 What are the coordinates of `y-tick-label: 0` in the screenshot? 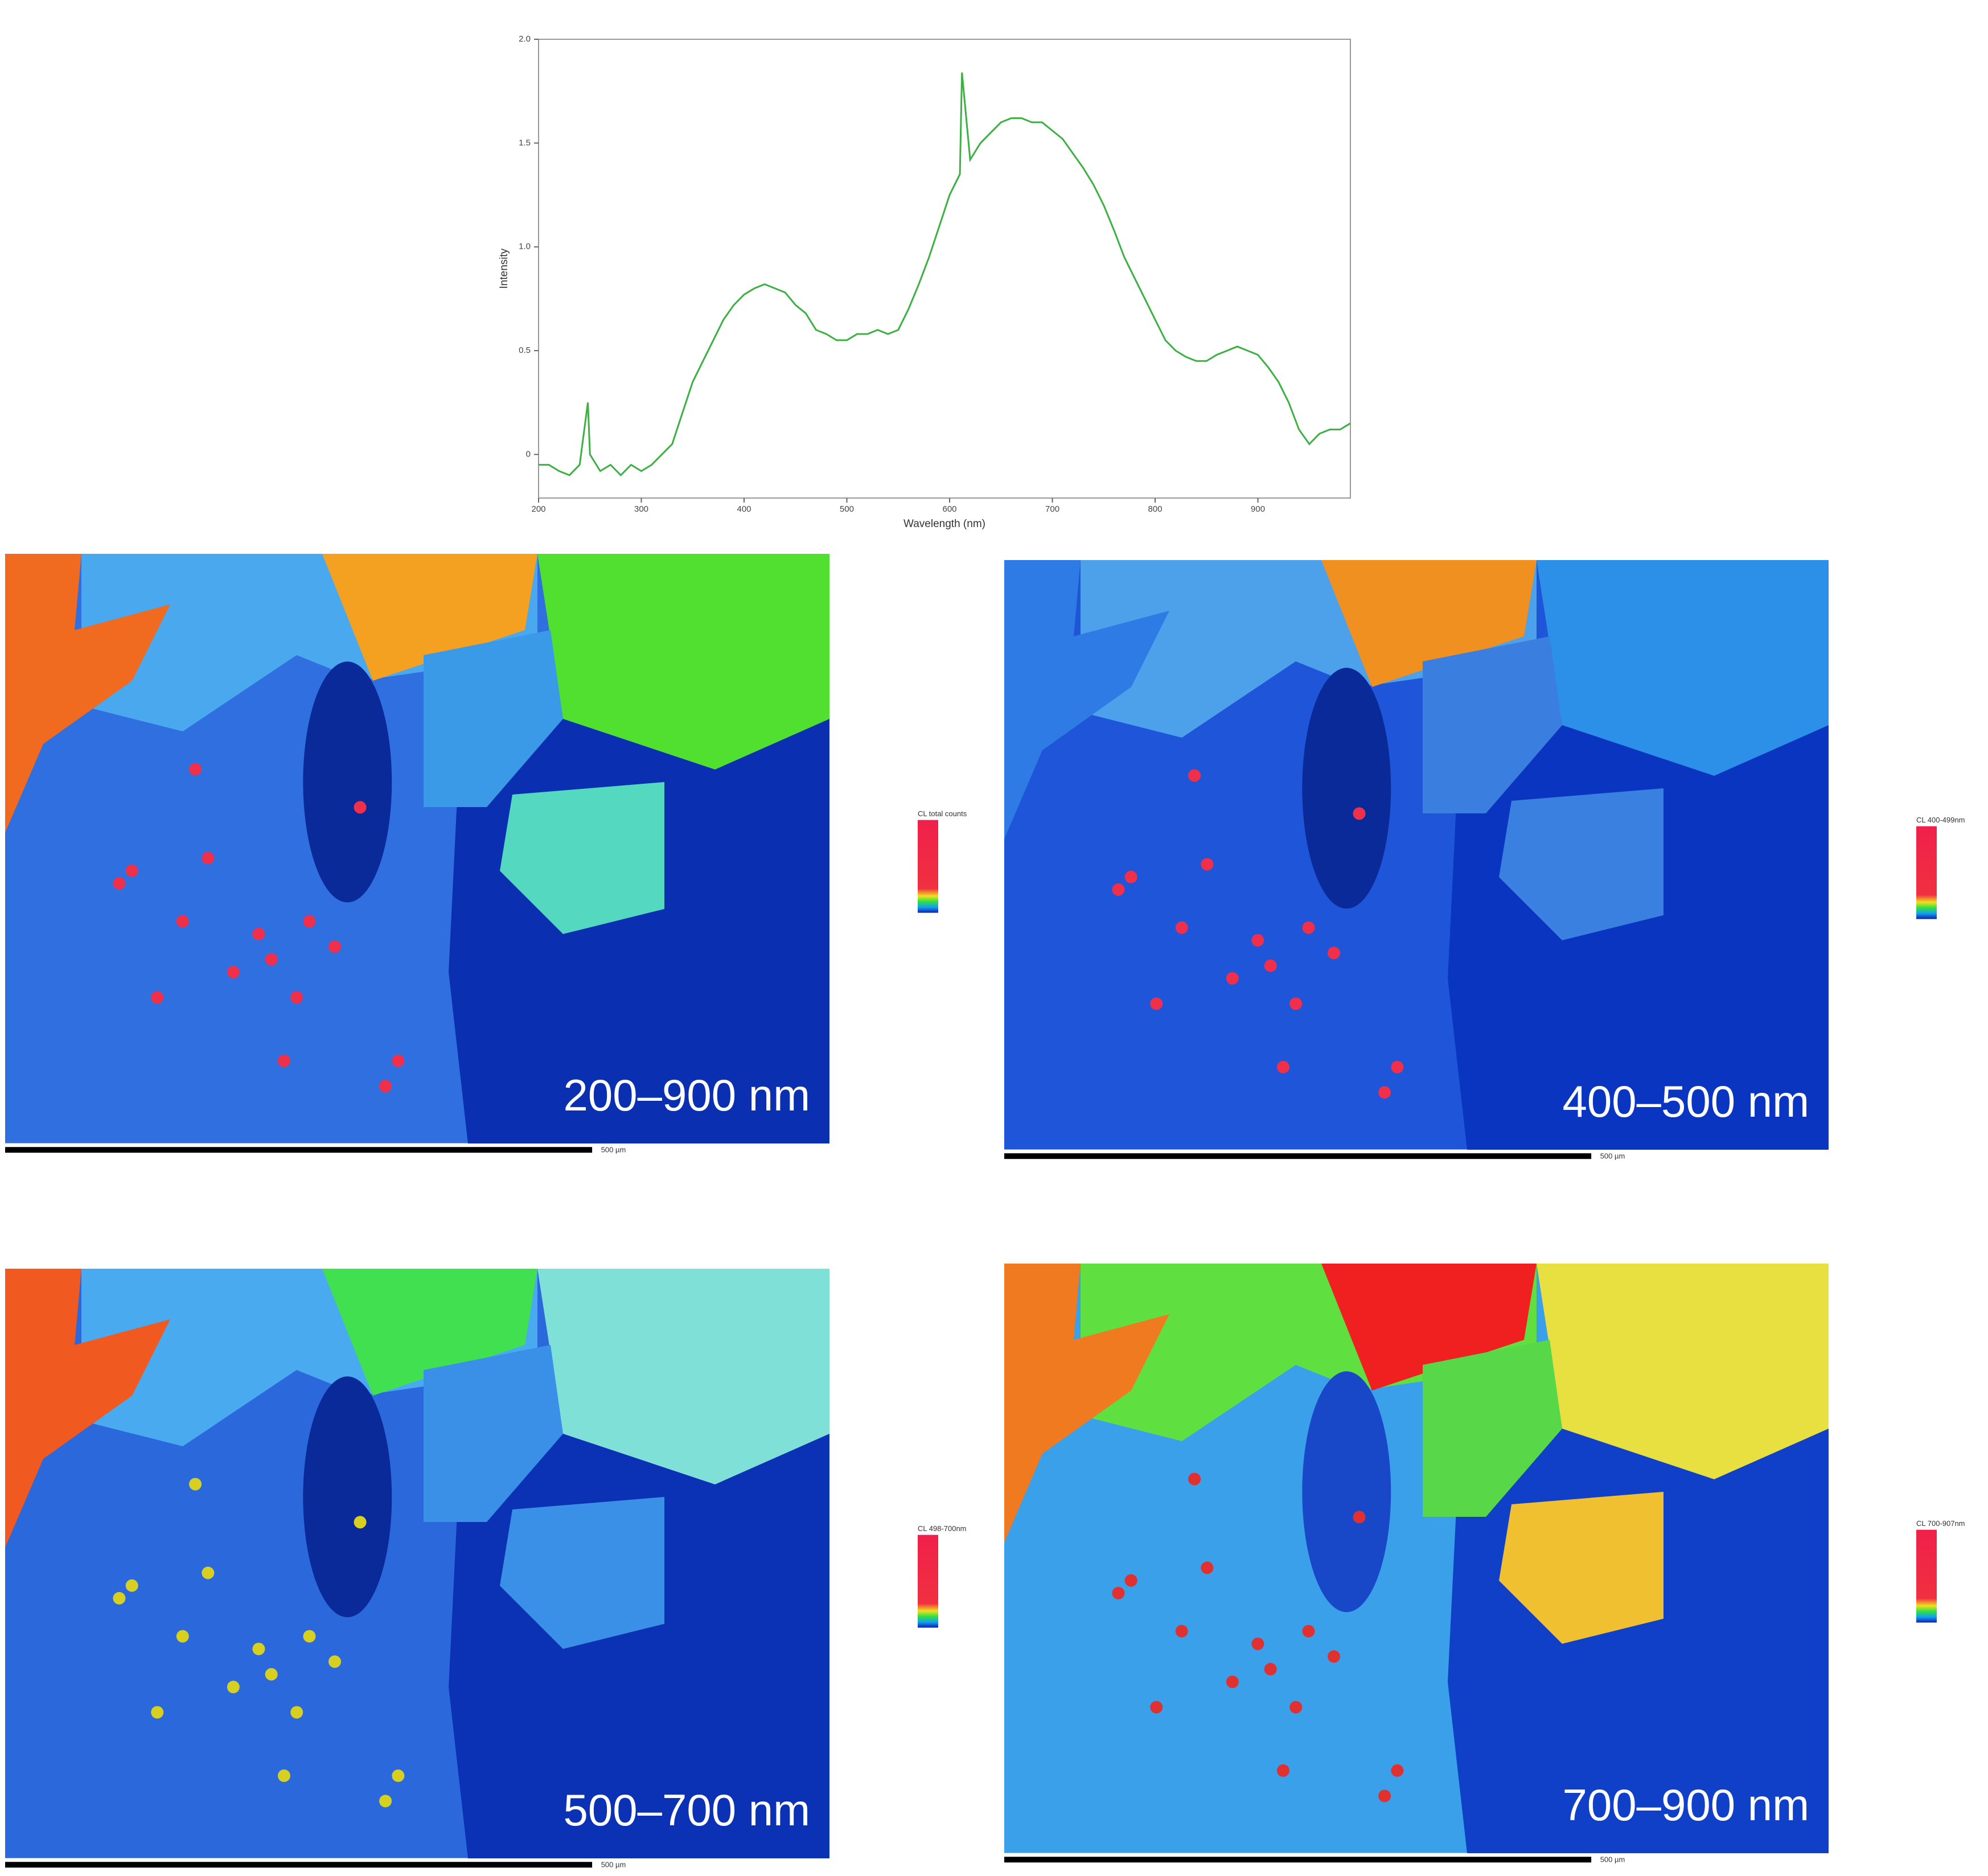 It's located at (528, 454).